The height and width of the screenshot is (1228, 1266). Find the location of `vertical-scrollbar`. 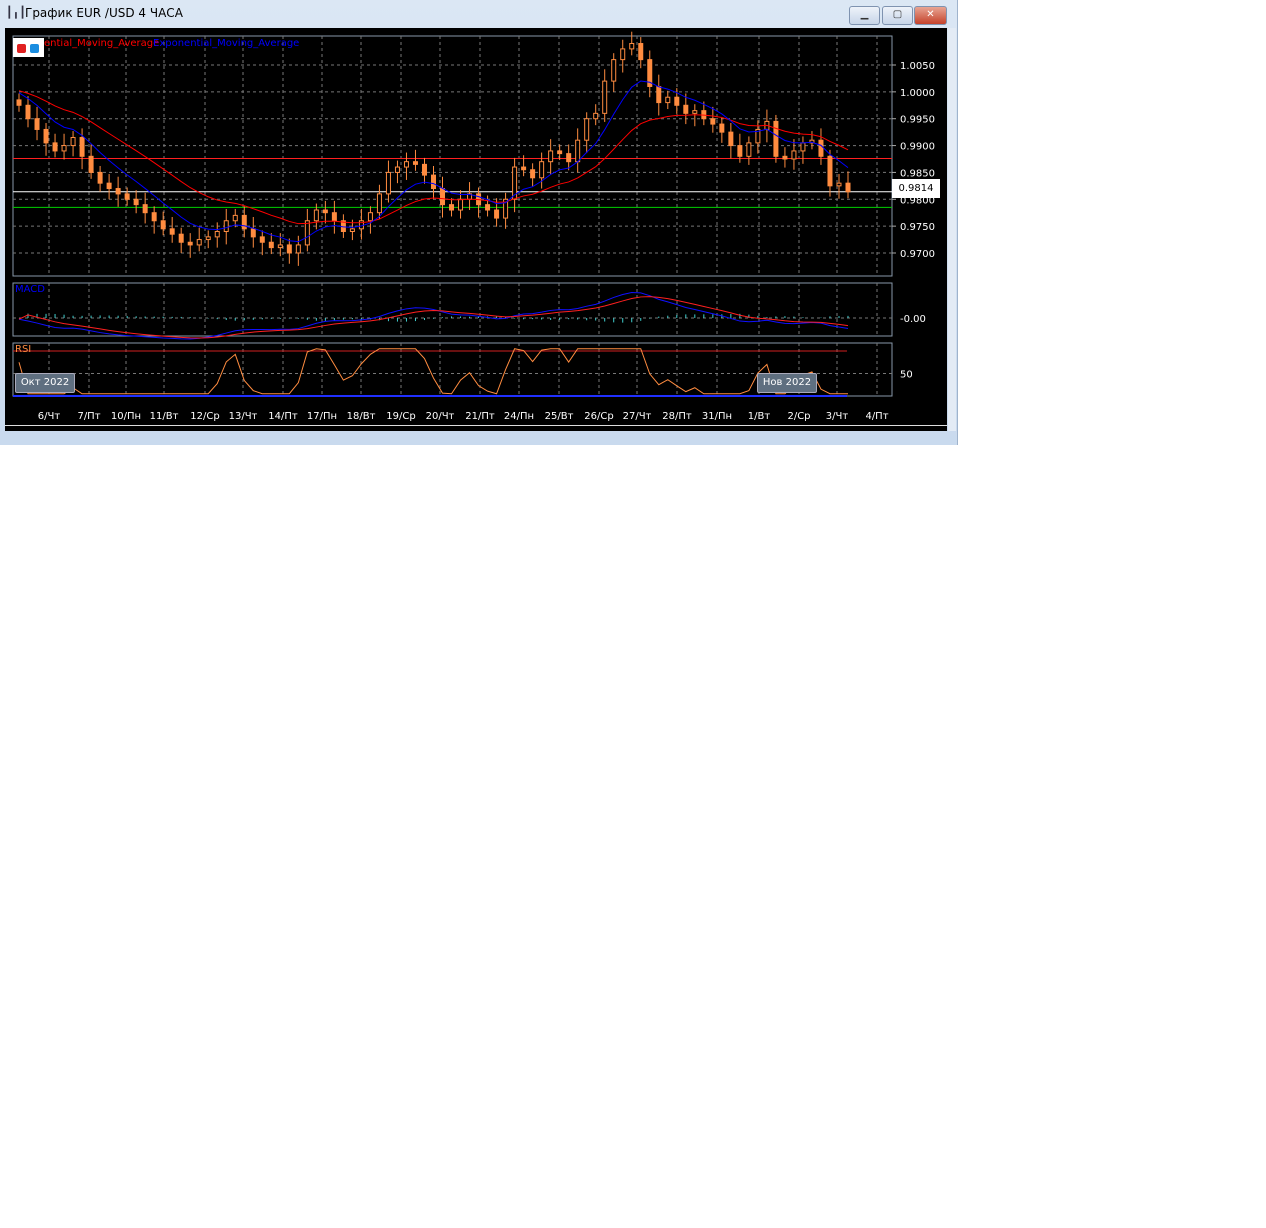

vertical-scrollbar is located at coordinates (952, 229).